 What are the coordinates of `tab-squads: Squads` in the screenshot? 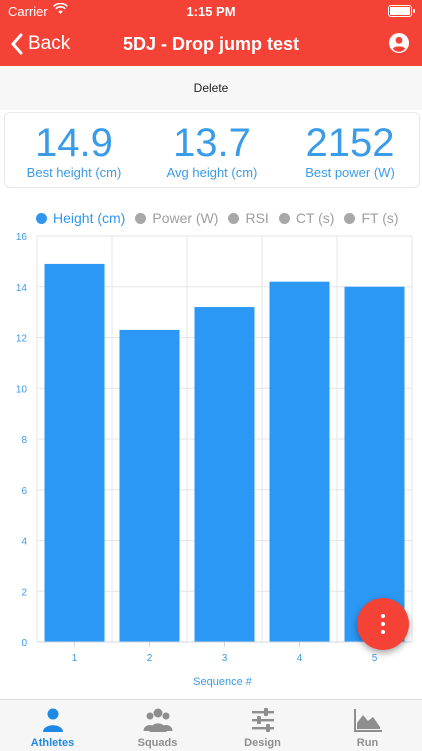 It's located at (157, 725).